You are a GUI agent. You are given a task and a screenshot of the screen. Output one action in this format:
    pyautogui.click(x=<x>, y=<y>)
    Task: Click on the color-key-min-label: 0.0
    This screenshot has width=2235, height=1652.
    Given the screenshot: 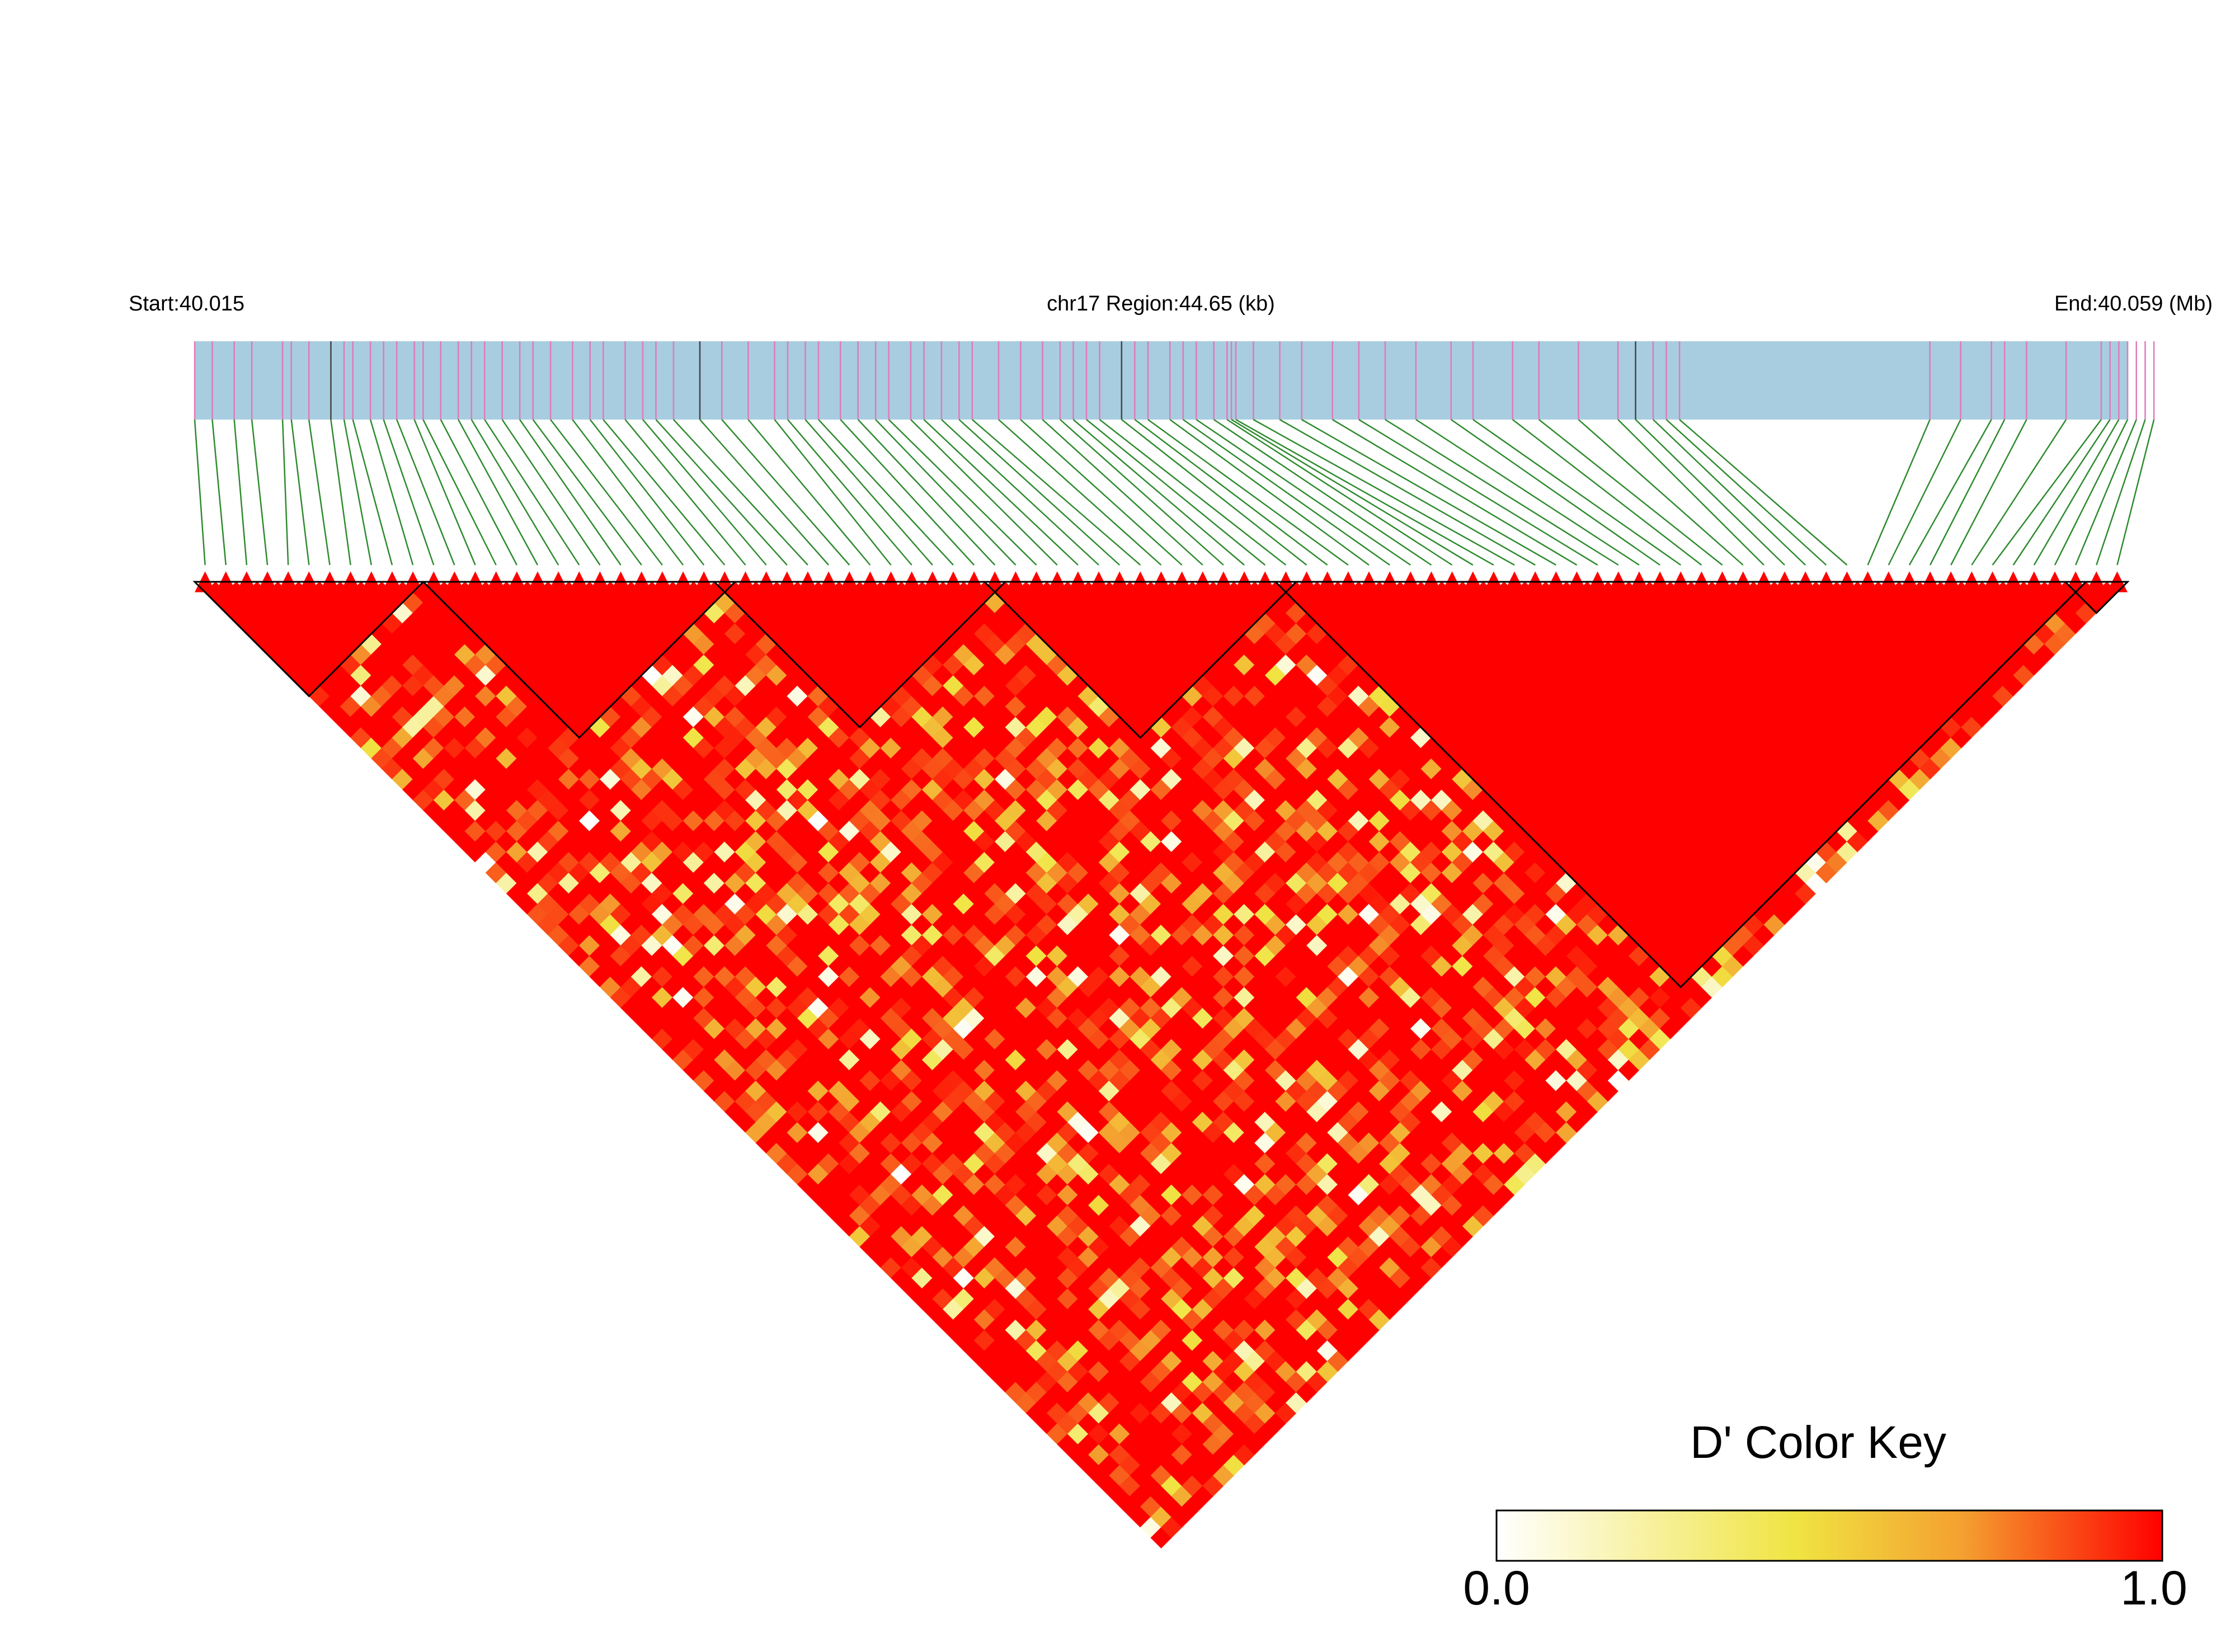 What is the action you would take?
    pyautogui.click(x=1496, y=1588)
    